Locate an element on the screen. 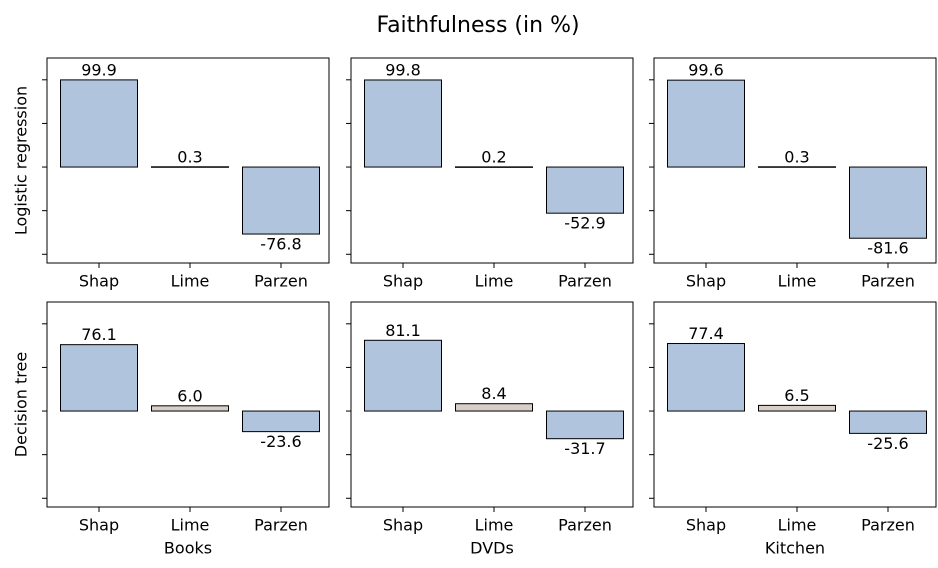 This screenshot has height=568, width=938. value-label: -81.6 is located at coordinates (887, 248).